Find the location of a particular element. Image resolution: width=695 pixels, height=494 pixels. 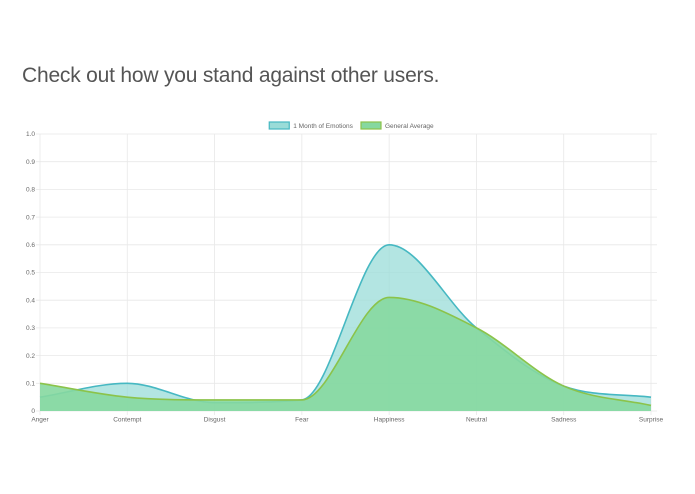

y-tick-label: 0 is located at coordinates (33, 411).